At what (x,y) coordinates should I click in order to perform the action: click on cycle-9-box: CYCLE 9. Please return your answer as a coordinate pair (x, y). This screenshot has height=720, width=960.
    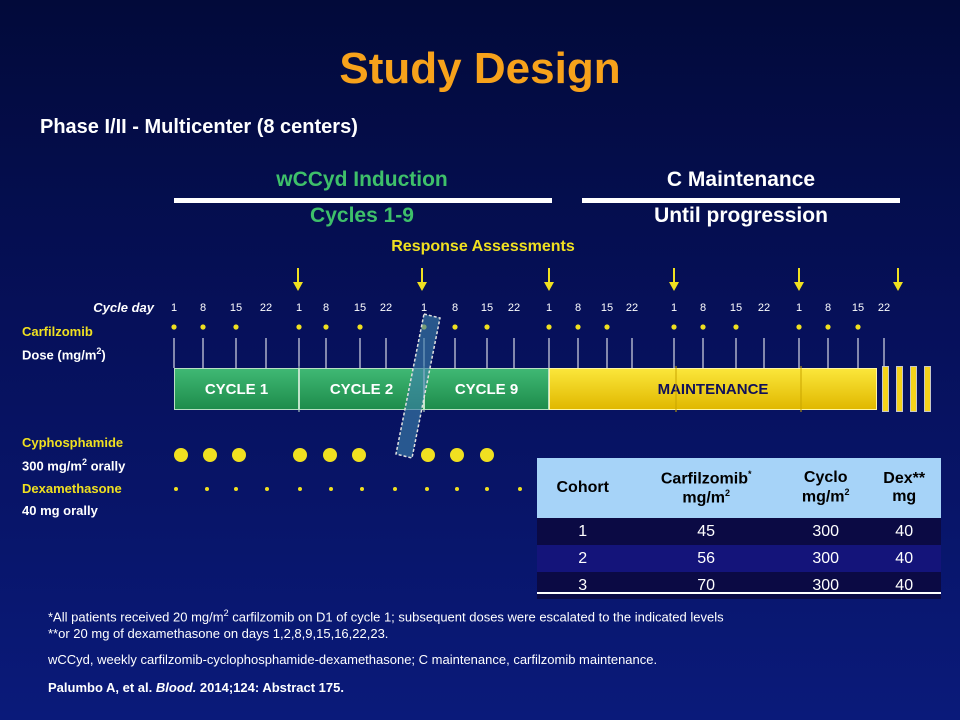
    Looking at the image, I should click on (486, 389).